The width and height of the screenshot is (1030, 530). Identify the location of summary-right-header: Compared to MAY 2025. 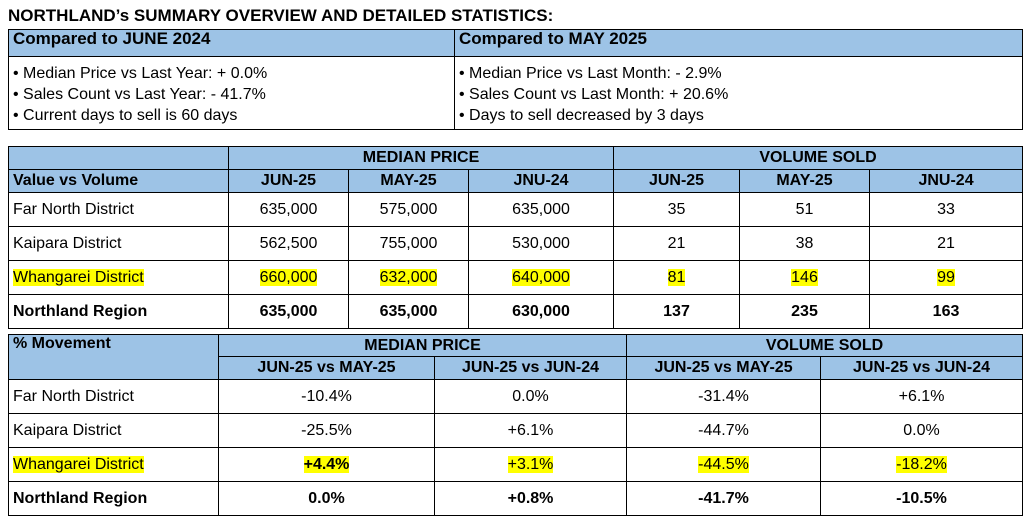
(738, 43).